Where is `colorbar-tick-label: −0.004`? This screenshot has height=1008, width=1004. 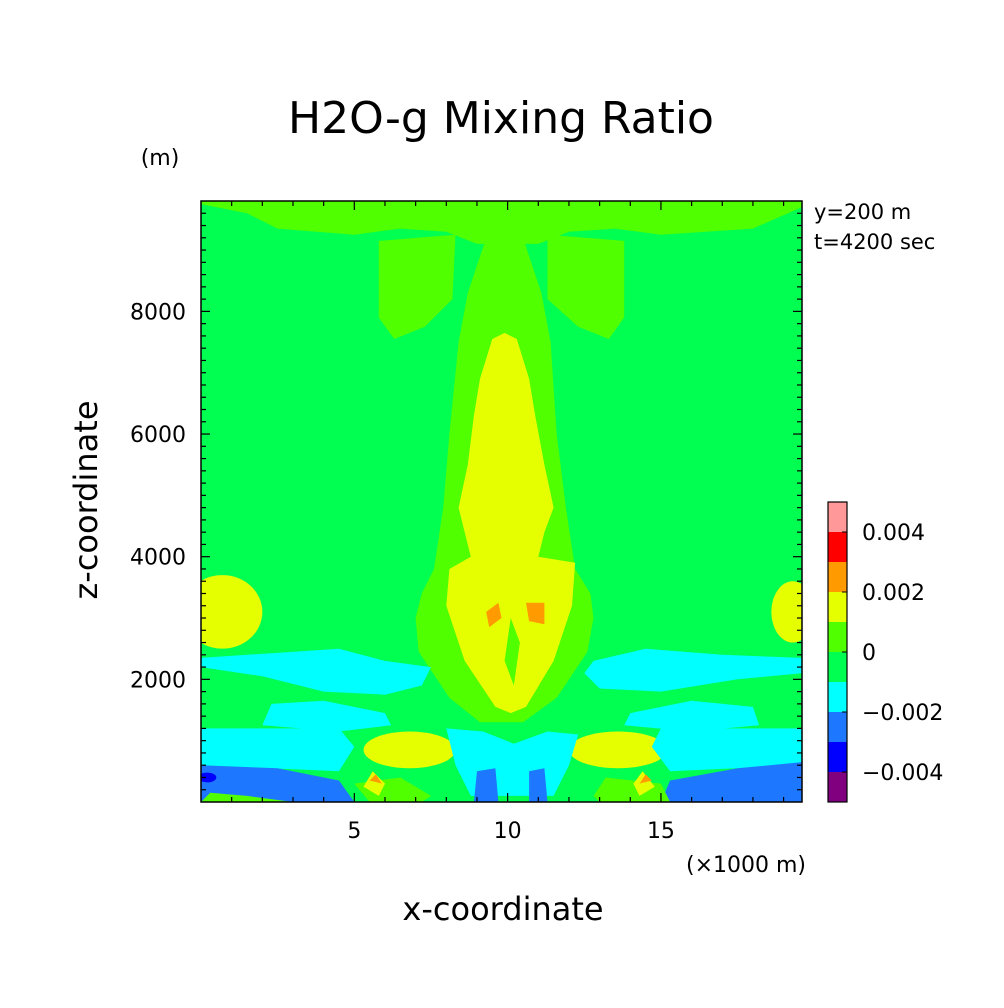 colorbar-tick-label: −0.004 is located at coordinates (902, 773).